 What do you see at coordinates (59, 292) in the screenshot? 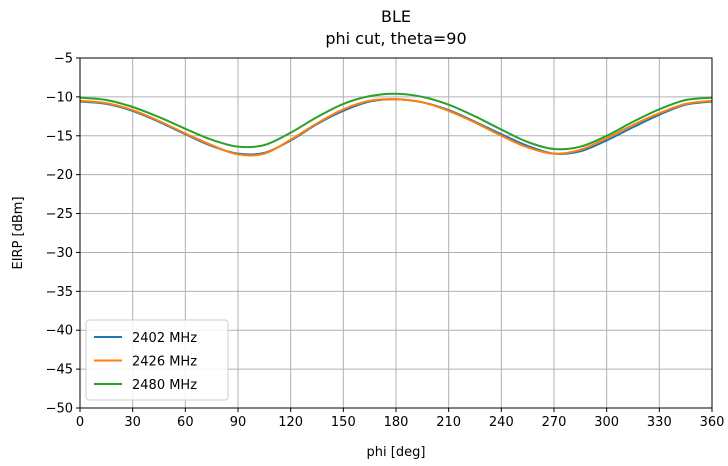
I see `y-tick-label: −35` at bounding box center [59, 292].